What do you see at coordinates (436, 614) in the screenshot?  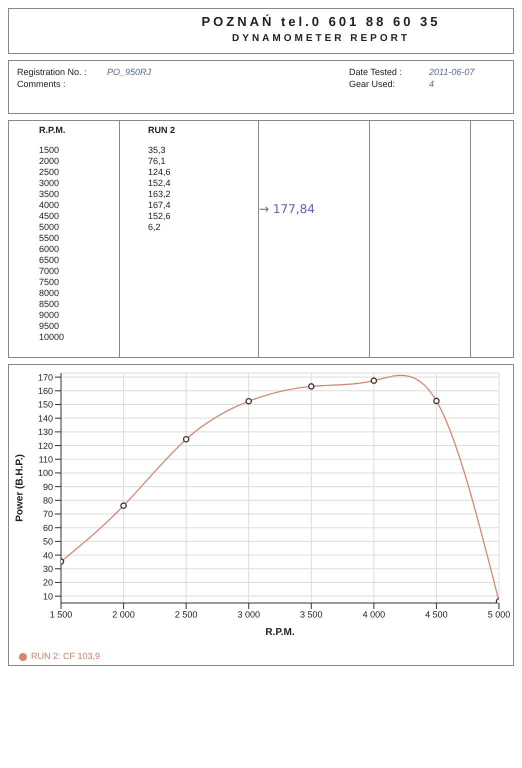 I see `x-tick-label: 4 500` at bounding box center [436, 614].